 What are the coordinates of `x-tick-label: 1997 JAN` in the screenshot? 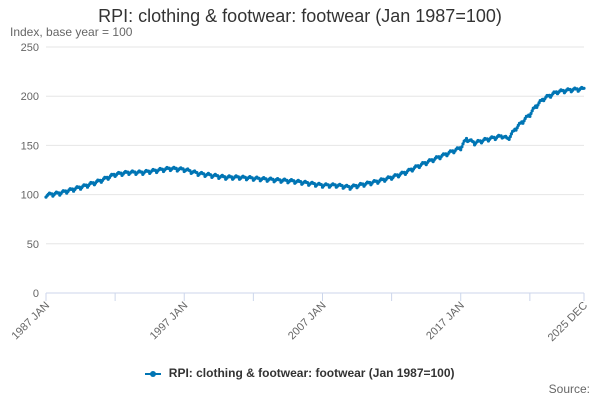 It's located at (169, 321).